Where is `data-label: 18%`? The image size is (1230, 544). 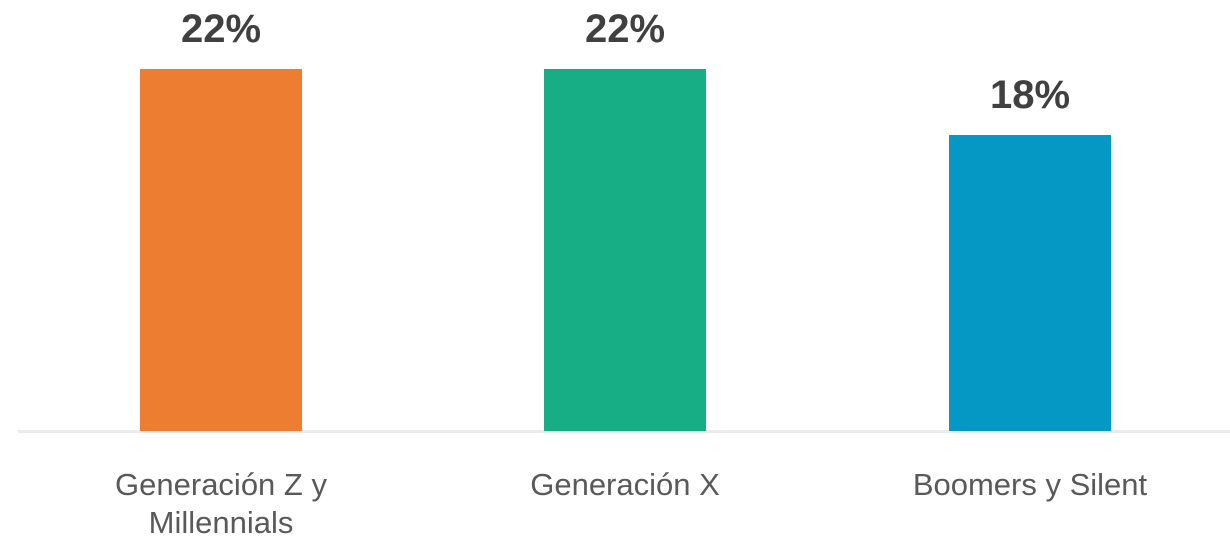
data-label: 18% is located at coordinates (1030, 94).